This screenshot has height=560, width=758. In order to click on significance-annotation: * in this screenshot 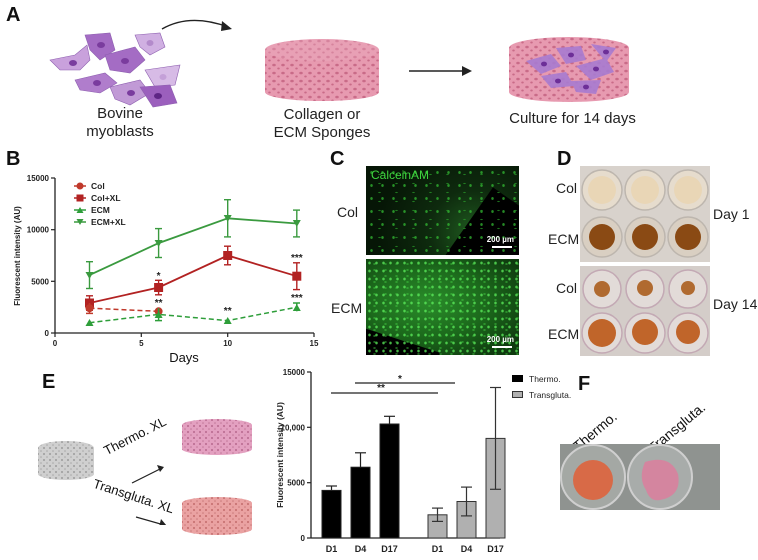, I will do `click(159, 276)`.